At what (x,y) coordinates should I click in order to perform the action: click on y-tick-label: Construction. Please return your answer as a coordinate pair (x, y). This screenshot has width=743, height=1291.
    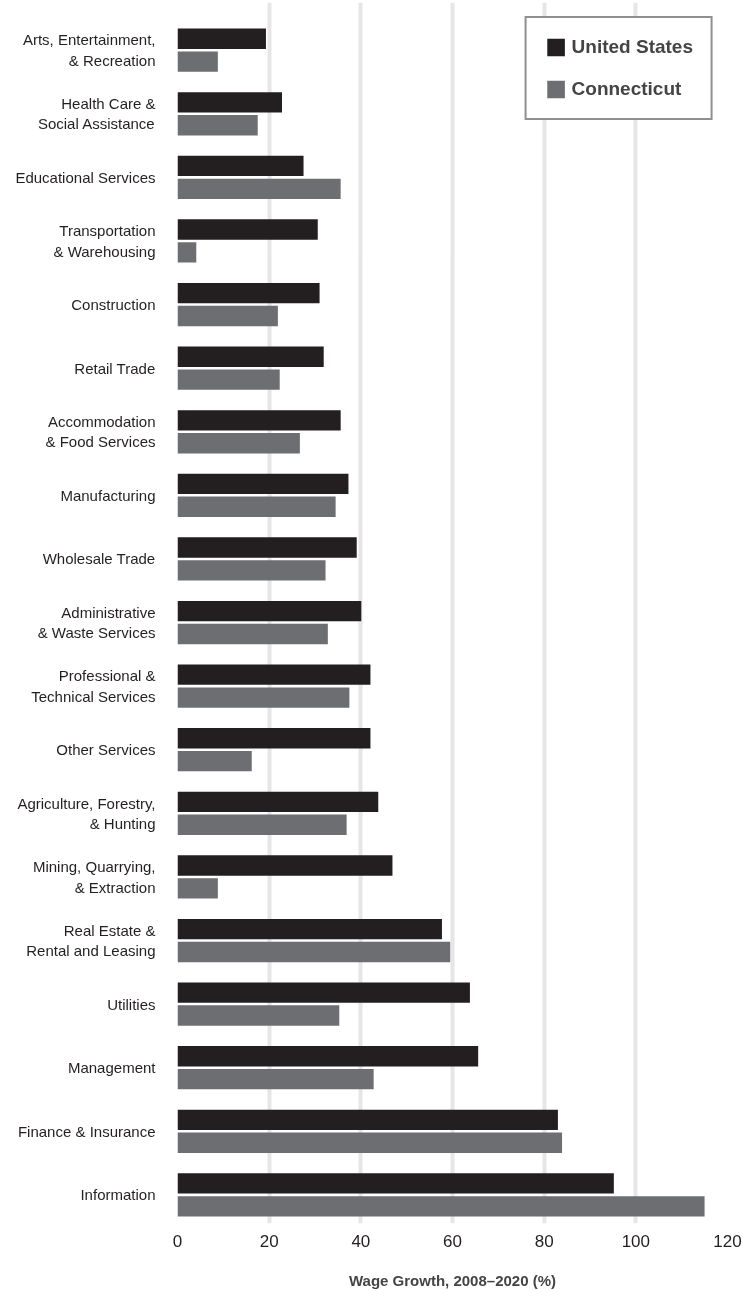
    Looking at the image, I should click on (113, 305).